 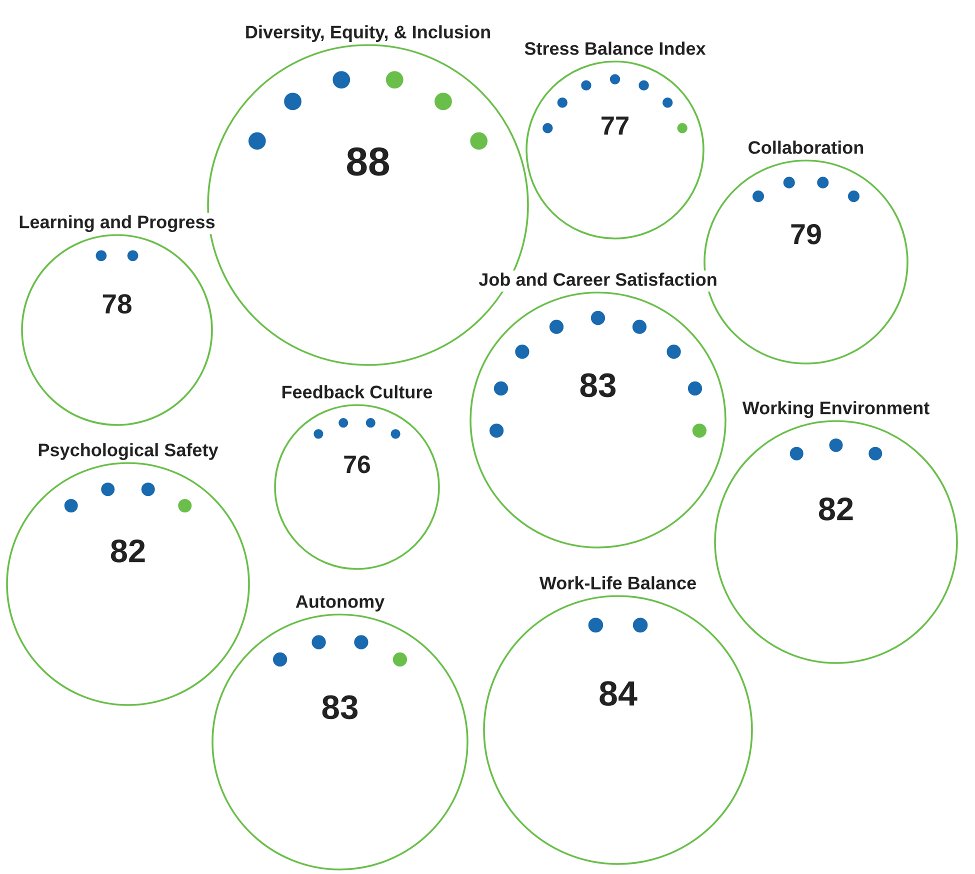 What do you see at coordinates (357, 391) in the screenshot?
I see `category-label: Feedback Culture` at bounding box center [357, 391].